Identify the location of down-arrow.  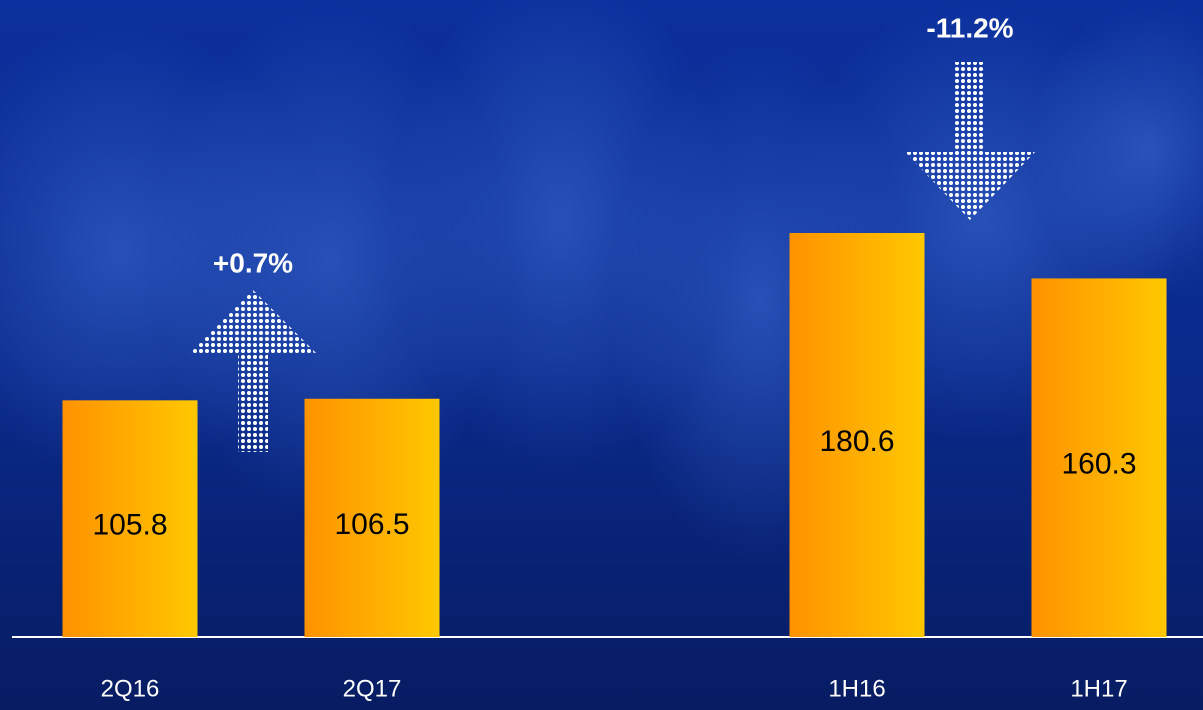
(970, 141).